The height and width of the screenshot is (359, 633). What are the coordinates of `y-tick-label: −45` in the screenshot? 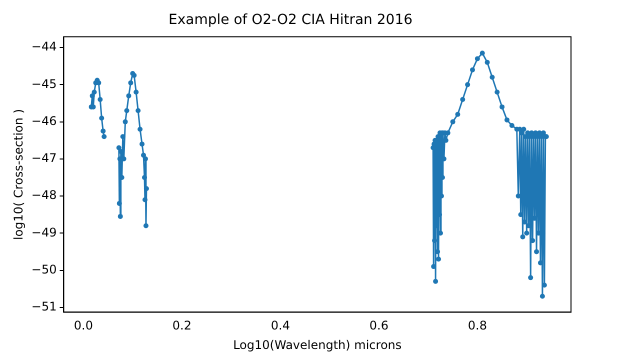 It's located at (44, 83).